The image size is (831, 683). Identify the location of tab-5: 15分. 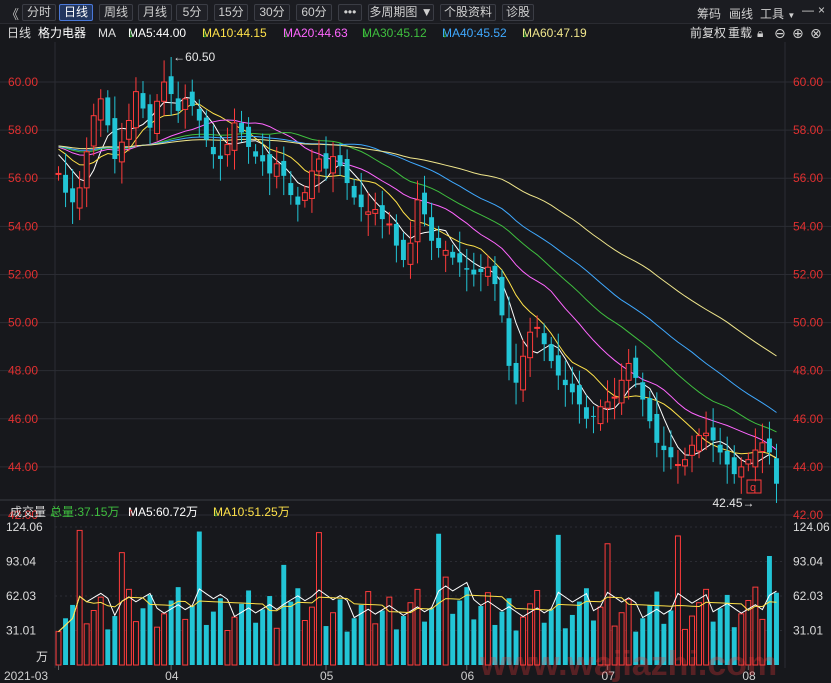
(231, 12).